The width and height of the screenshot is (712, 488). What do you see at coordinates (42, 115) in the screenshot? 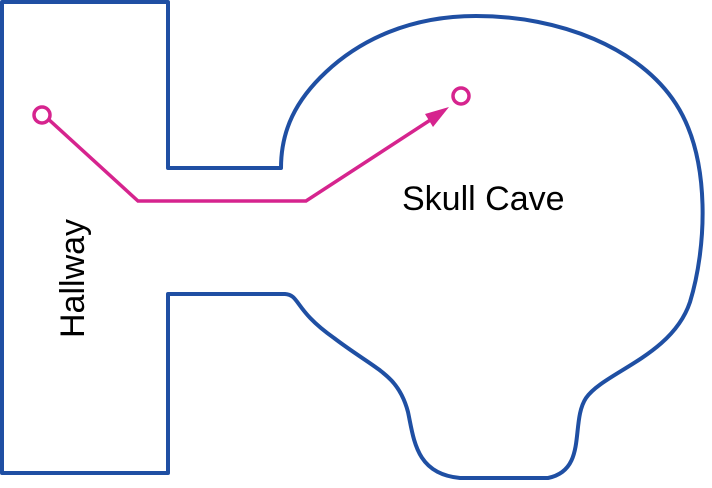
I see `route-start-marker` at bounding box center [42, 115].